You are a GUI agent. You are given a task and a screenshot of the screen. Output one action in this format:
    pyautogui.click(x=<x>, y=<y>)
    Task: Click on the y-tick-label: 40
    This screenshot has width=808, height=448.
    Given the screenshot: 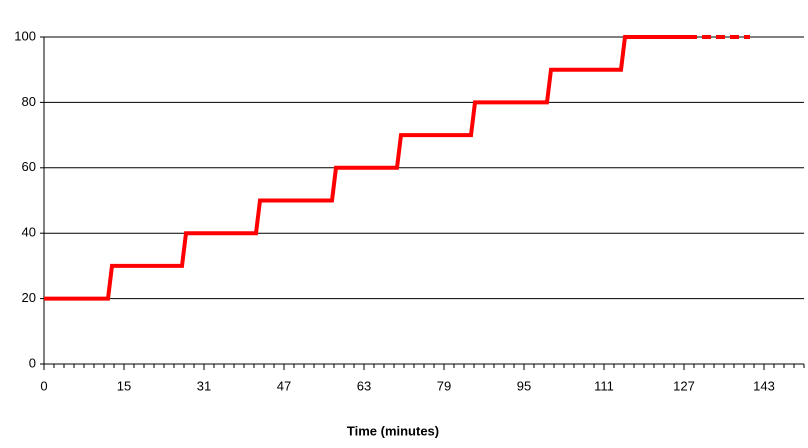 What is the action you would take?
    pyautogui.click(x=29, y=232)
    